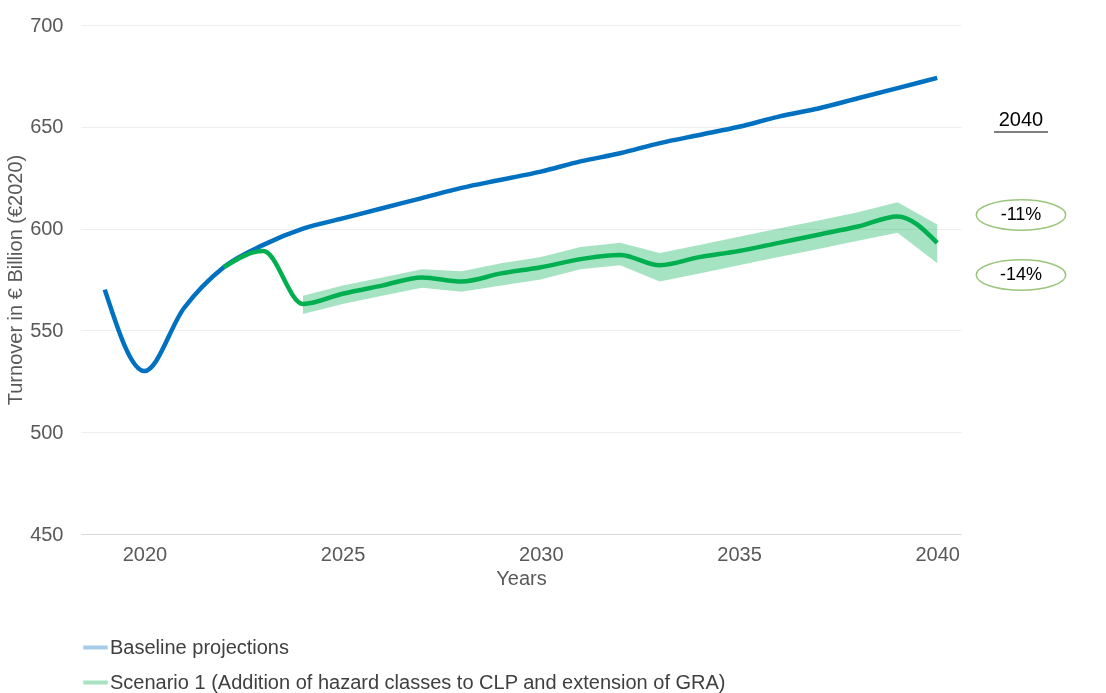 The image size is (1106, 693). Describe the element at coordinates (541, 553) in the screenshot. I see `x-tick-label: 2030` at that location.